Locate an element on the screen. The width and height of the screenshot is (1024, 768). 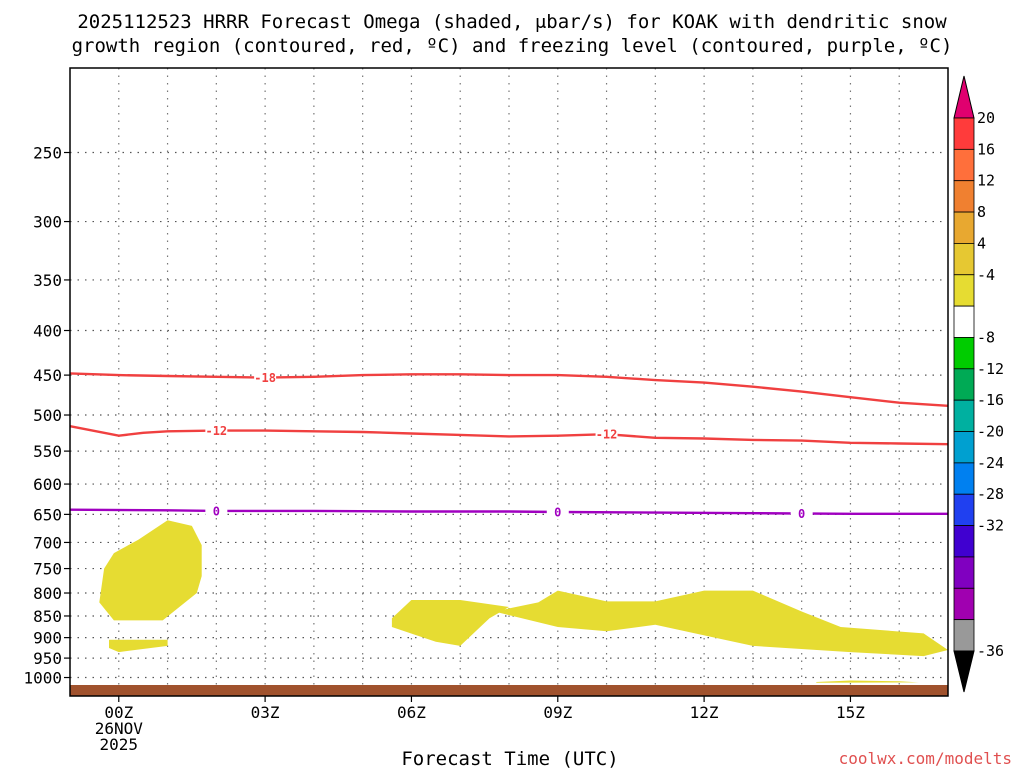
y-tick-label-400: 400 is located at coordinates (47, 331).